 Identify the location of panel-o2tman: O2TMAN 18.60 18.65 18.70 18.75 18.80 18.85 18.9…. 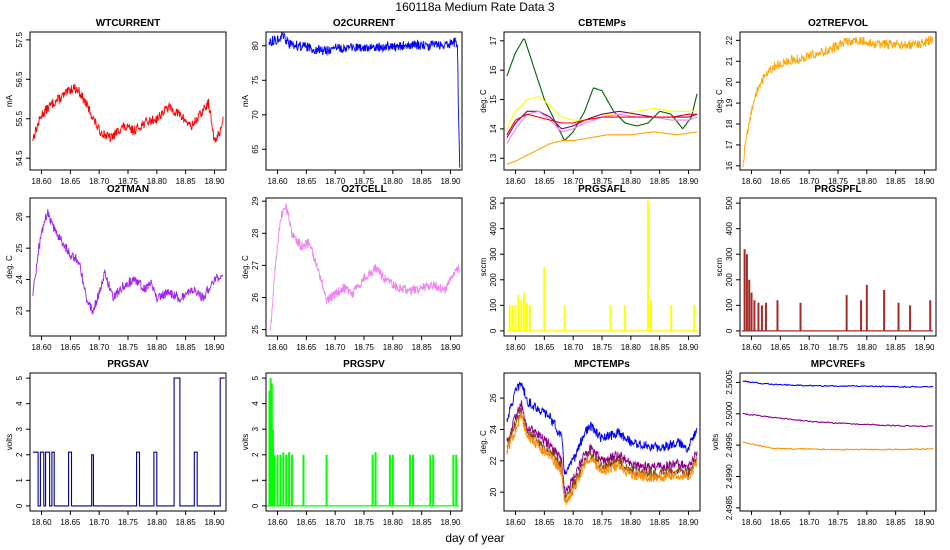
(116, 268).